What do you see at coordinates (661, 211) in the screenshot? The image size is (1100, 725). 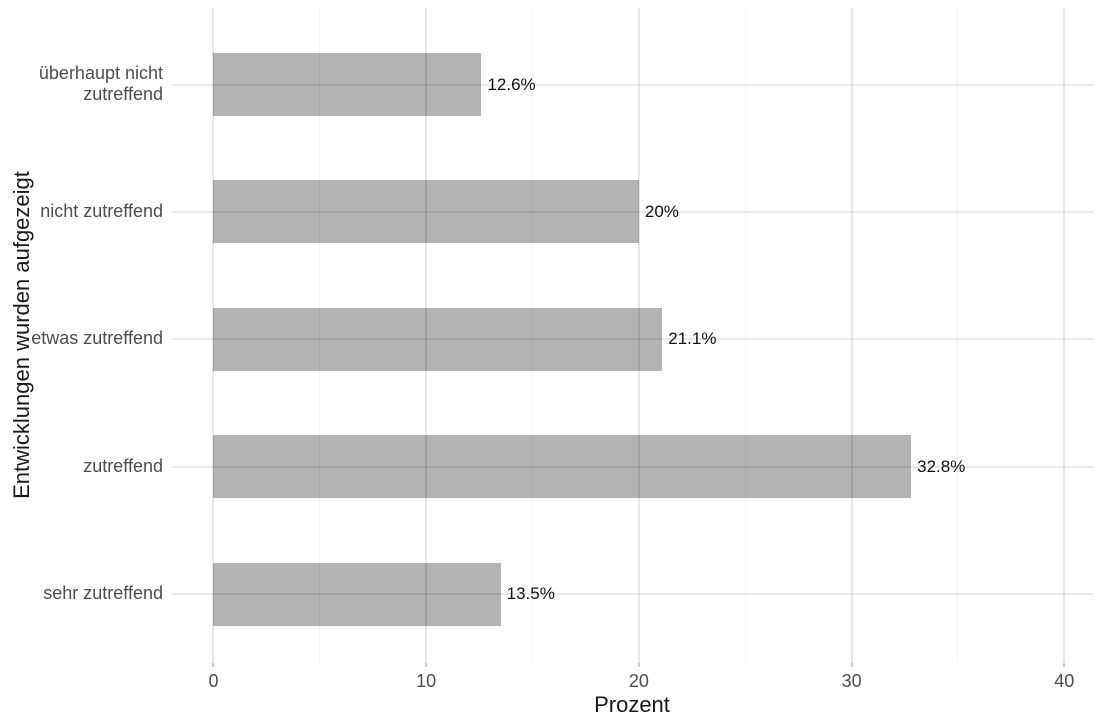 I see `bar-value-label: 20%` at bounding box center [661, 211].